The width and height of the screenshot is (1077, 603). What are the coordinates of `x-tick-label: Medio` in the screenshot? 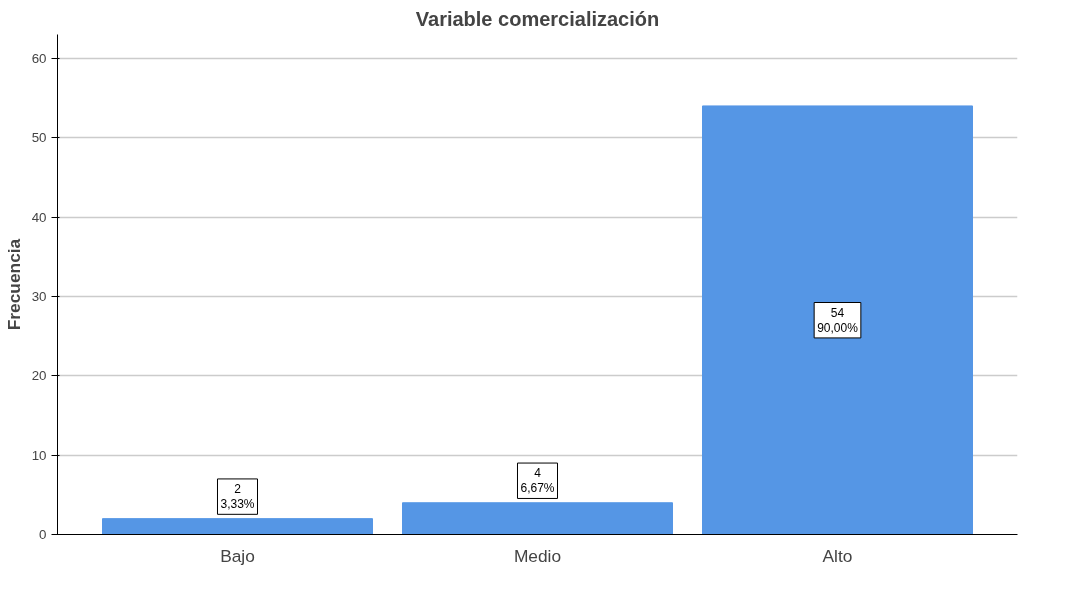 It's located at (537, 555).